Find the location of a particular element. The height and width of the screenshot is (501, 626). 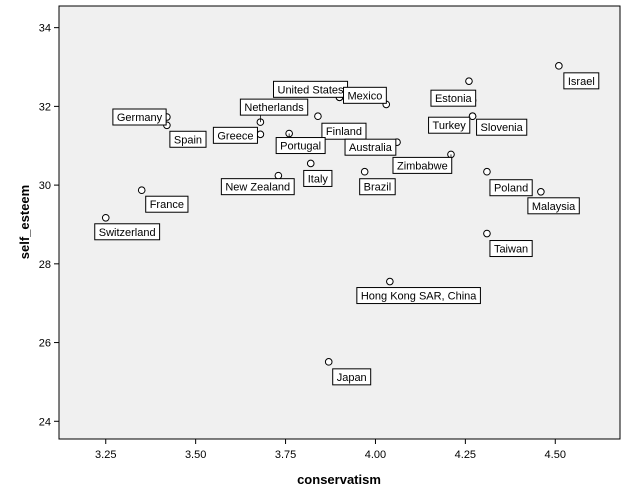

point-label: Italy is located at coordinates (318, 178).